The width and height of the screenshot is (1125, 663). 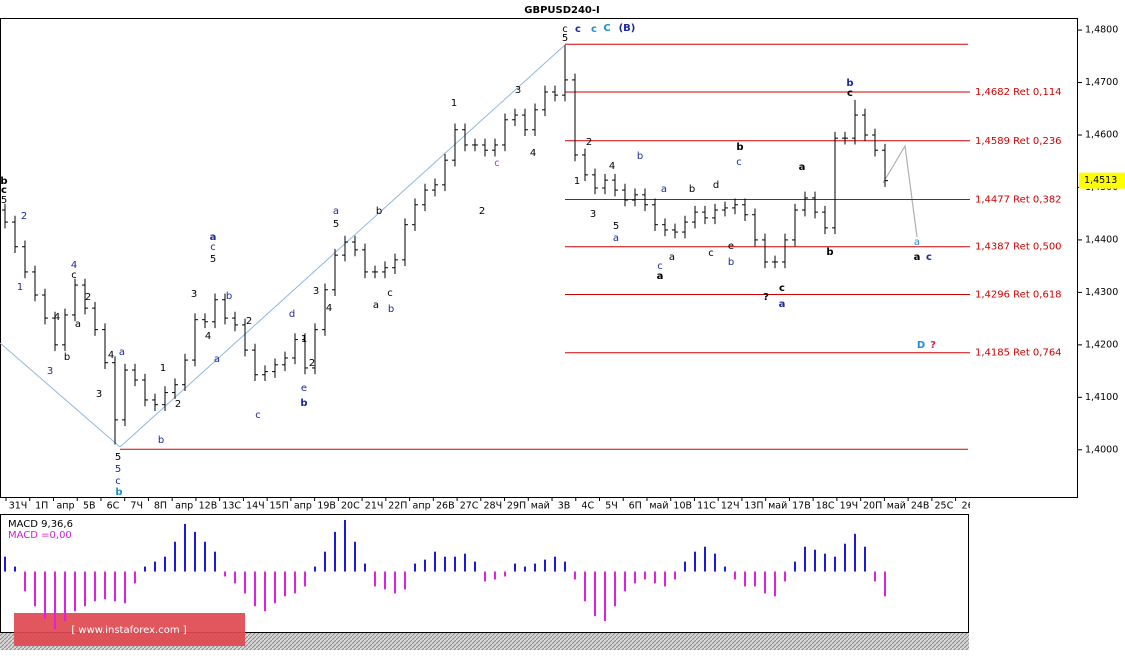 I want to click on x-tick-label: 29П, so click(x=516, y=506).